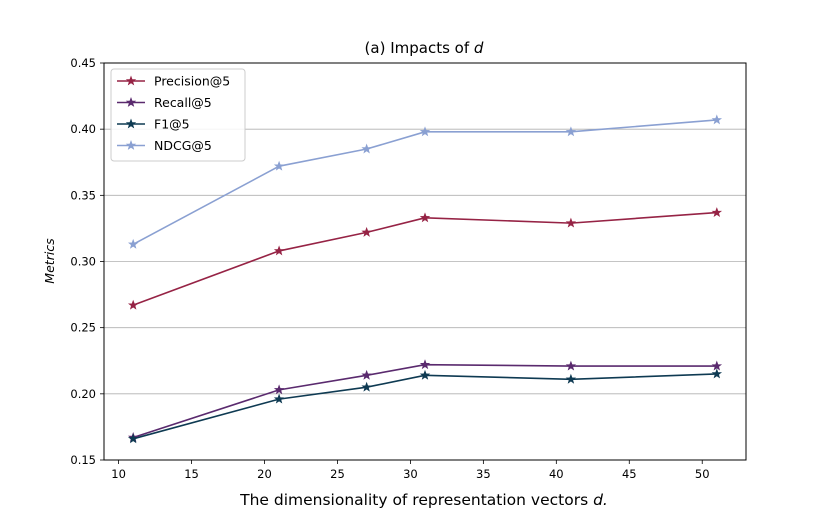 This screenshot has height=517, width=828. I want to click on y-tick-label-3: 0.30, so click(83, 262).